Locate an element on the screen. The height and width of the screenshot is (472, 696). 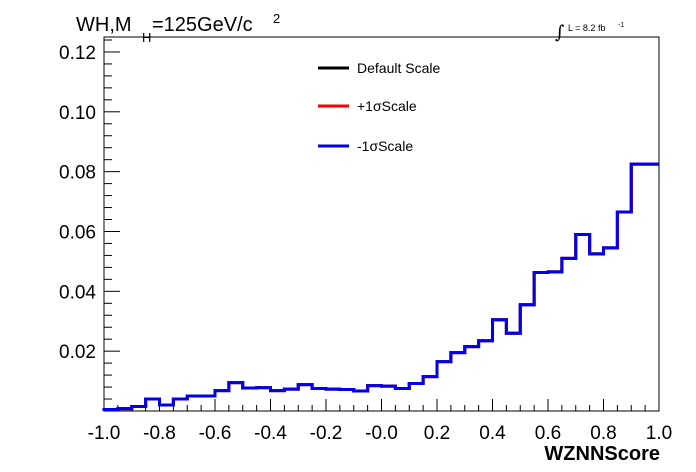
y-tick-label: 0.06 is located at coordinates (77, 232).